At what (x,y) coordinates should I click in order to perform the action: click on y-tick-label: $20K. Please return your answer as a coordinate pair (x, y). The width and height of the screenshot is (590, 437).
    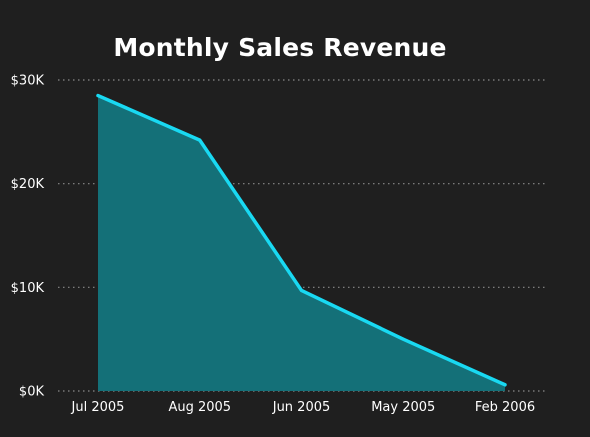
    Looking at the image, I should click on (28, 184).